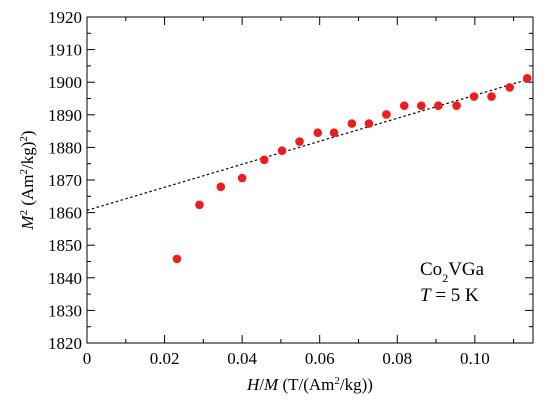  Describe the element at coordinates (65, 115) in the screenshot. I see `y-tick-label: 1890` at that location.